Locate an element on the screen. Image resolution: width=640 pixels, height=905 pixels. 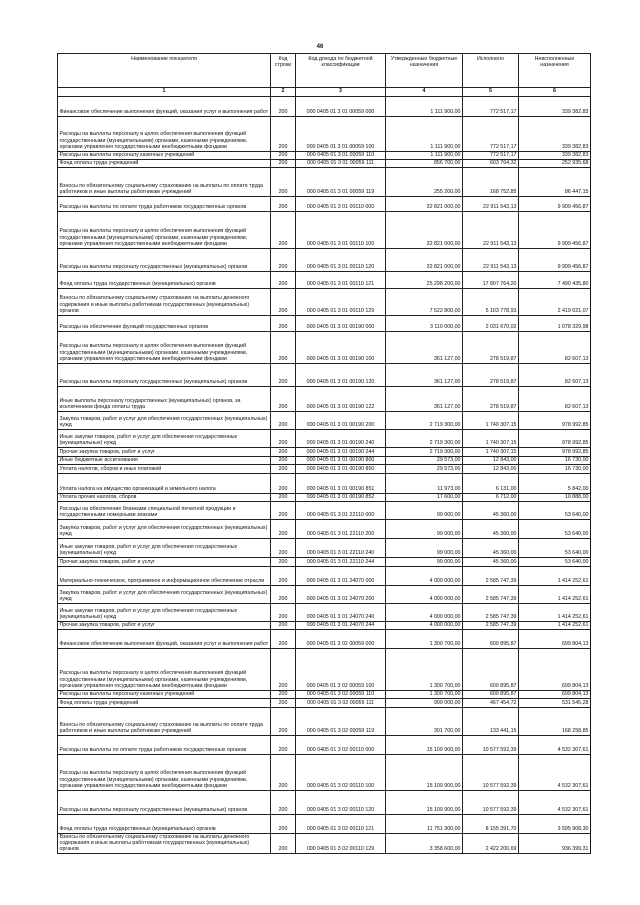
row-executed: 12 843,00 is located at coordinates (490, 468).